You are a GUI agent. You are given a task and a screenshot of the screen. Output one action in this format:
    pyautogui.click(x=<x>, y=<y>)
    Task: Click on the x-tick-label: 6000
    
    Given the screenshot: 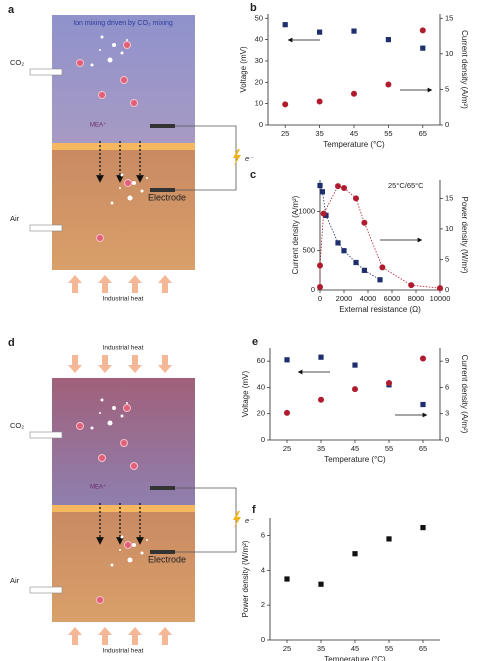 What is the action you would take?
    pyautogui.click(x=392, y=298)
    